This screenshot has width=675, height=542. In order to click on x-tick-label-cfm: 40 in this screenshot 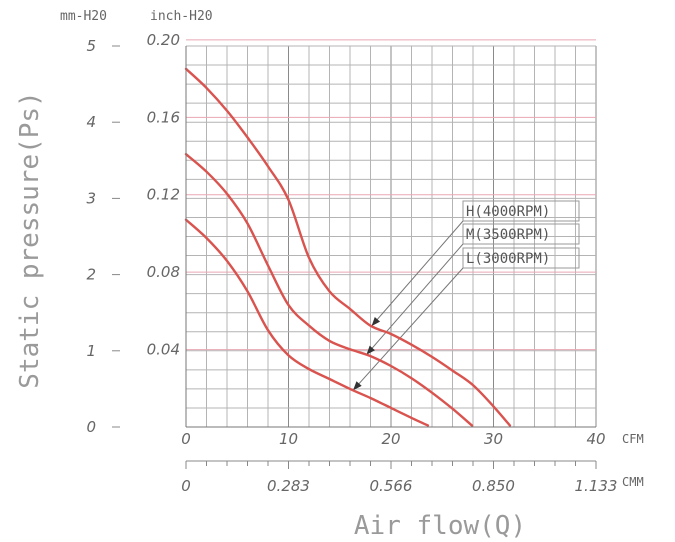, I will do `click(595, 439)`.